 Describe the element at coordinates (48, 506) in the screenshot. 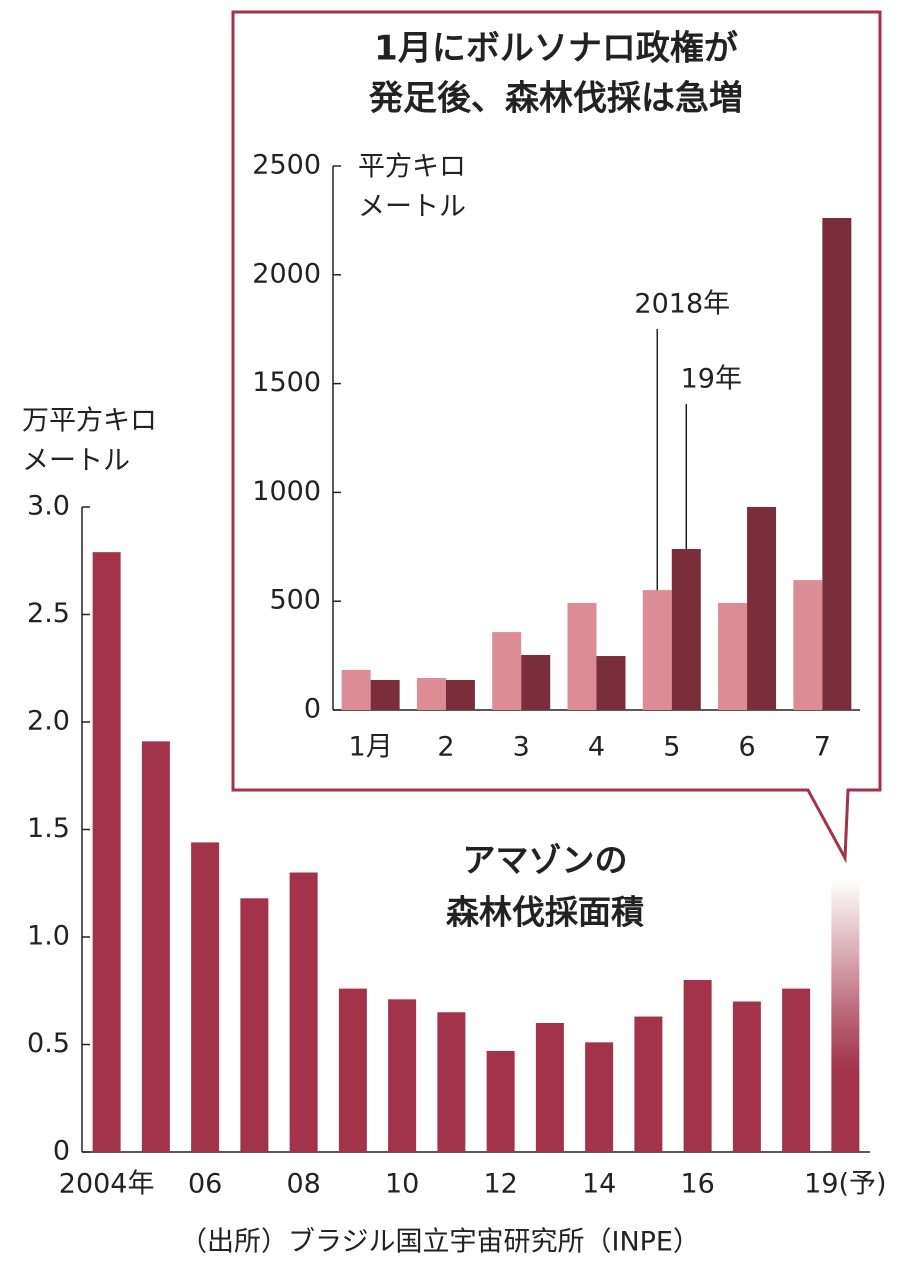

I see `y-tick-label: 3.0` at that location.